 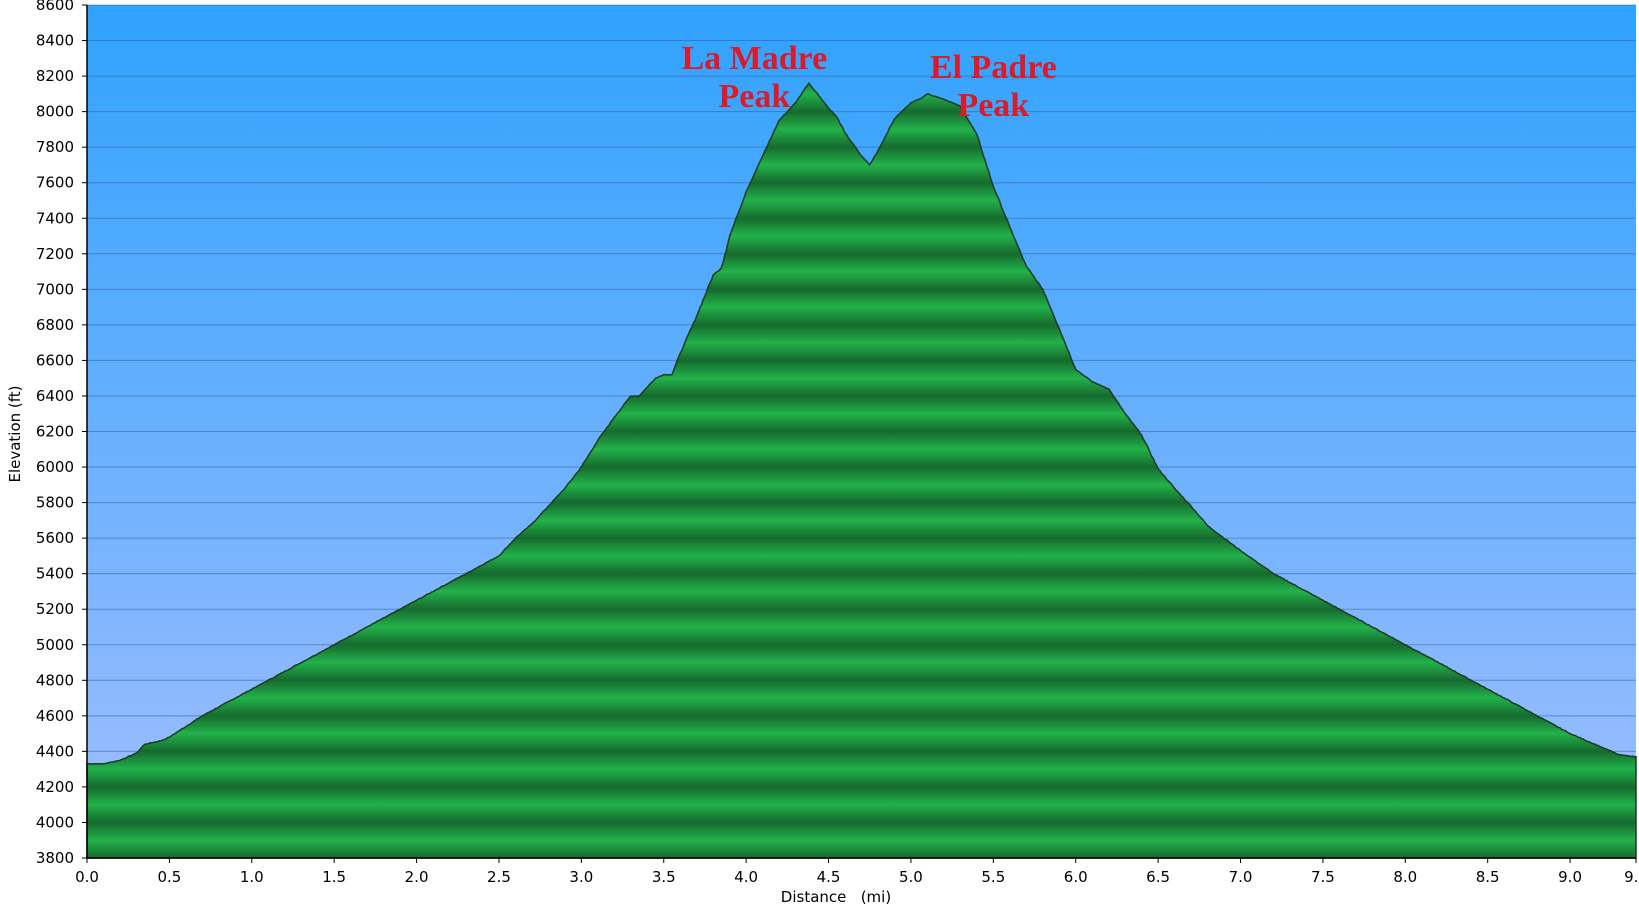 I want to click on x-tick-label: 4.5, so click(x=829, y=877).